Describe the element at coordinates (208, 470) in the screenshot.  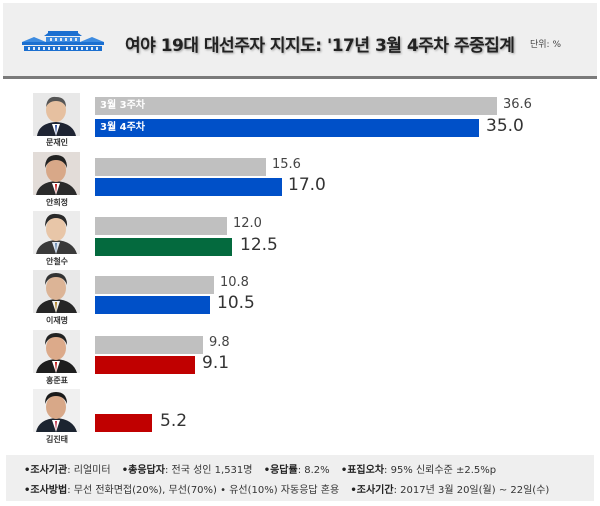
I see `respondents-value: : 전국 성인 1,531명` at that location.